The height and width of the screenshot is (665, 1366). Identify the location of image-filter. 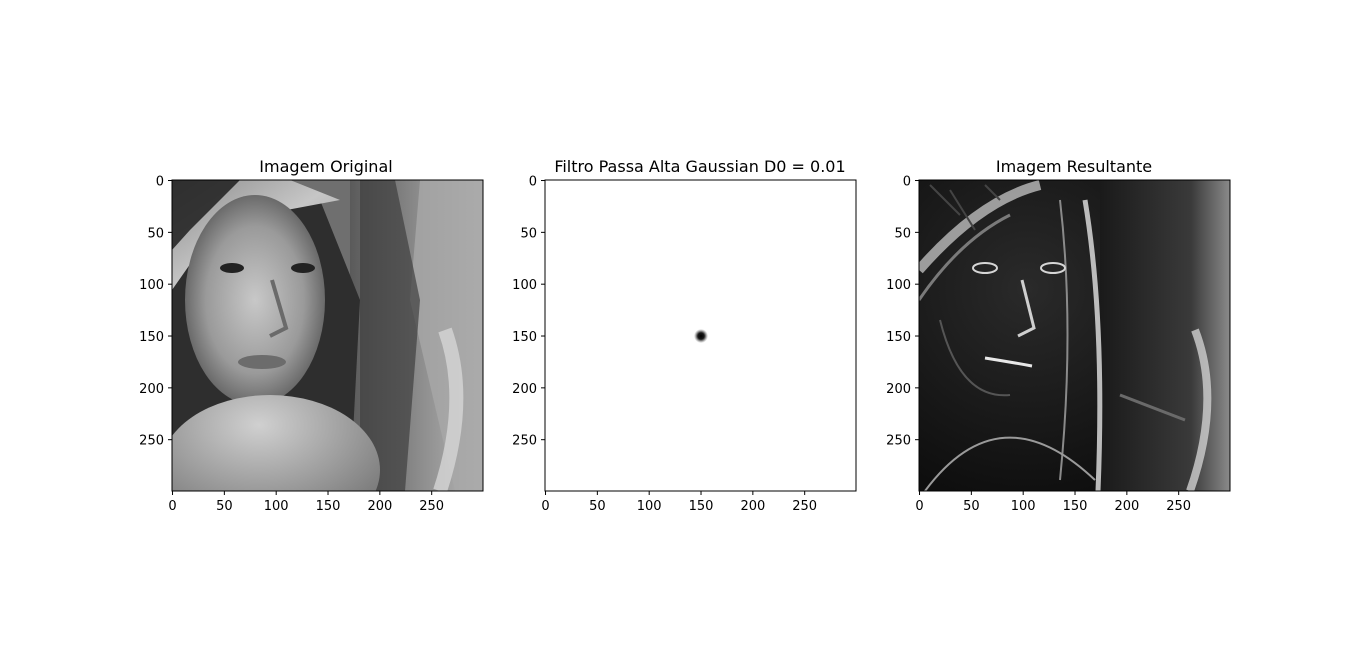
(700, 335).